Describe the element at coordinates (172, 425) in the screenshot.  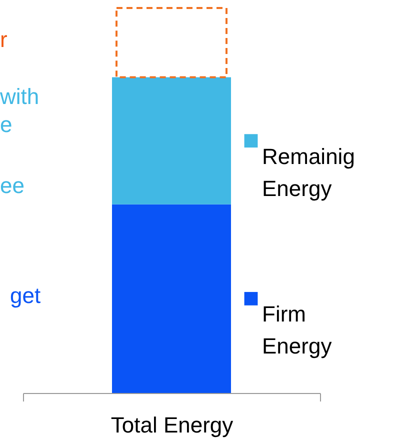
I see `x-tick-label: Total Energy` at that location.